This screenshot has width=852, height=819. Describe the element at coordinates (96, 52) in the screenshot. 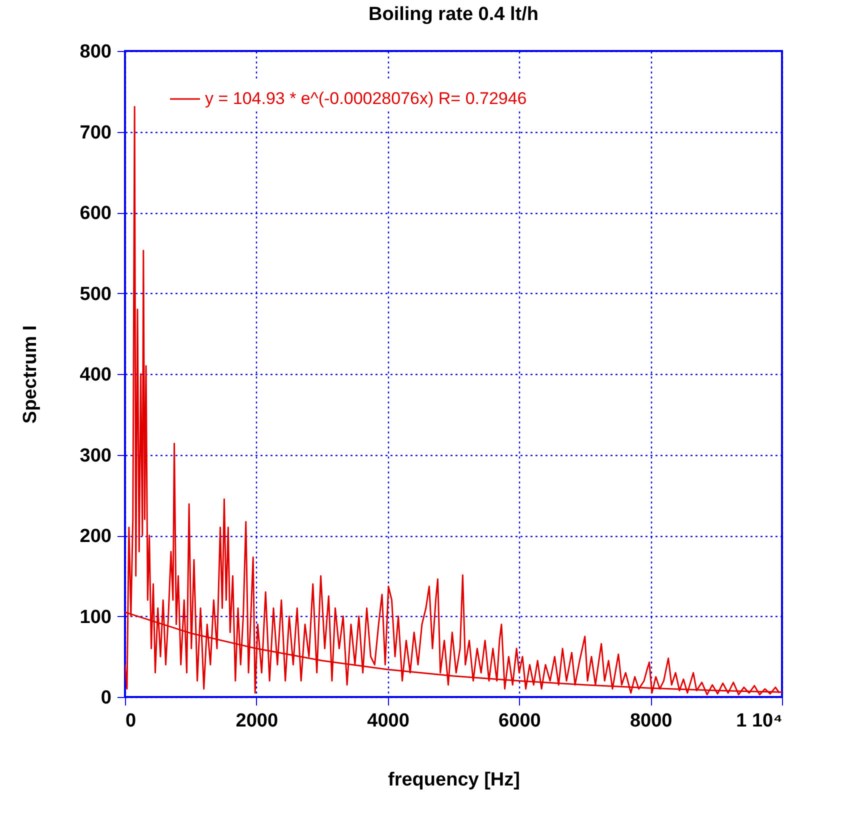

I see `y-tick-label: 800` at that location.